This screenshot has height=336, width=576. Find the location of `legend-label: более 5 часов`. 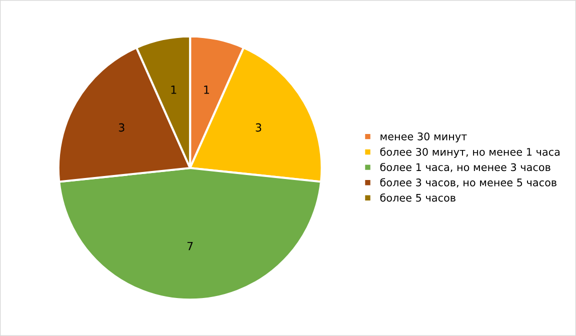

legend-label: более 5 часов is located at coordinates (418, 197).